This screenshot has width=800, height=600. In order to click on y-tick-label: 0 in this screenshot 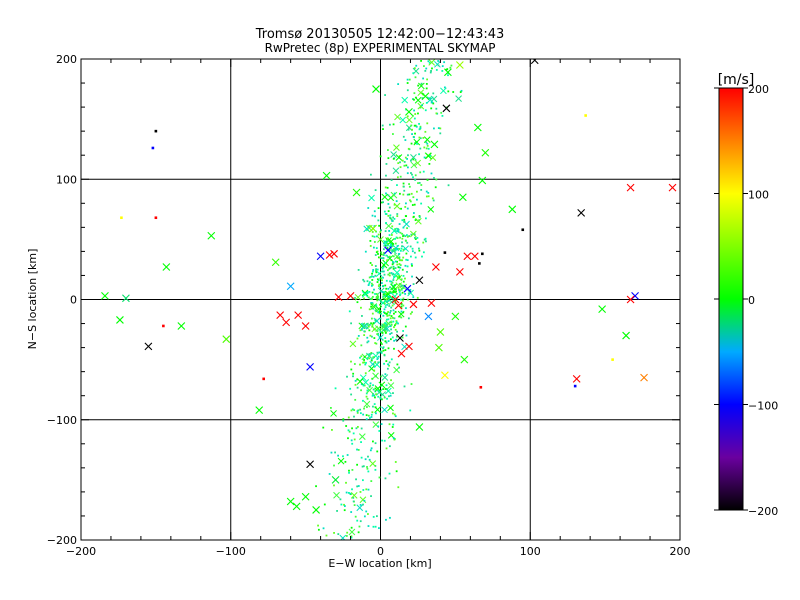, I will do `click(73, 300)`.